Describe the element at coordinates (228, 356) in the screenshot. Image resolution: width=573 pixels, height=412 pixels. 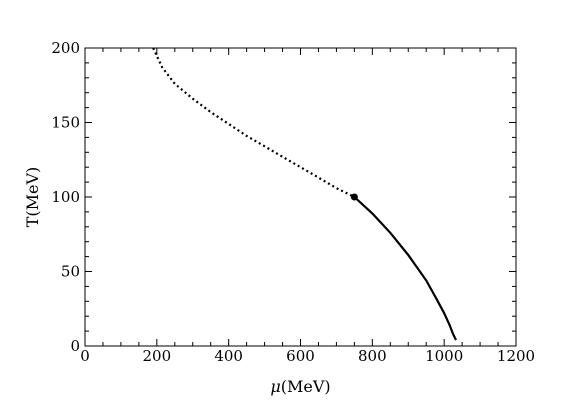
I see `x-tick-label: 400` at that location.